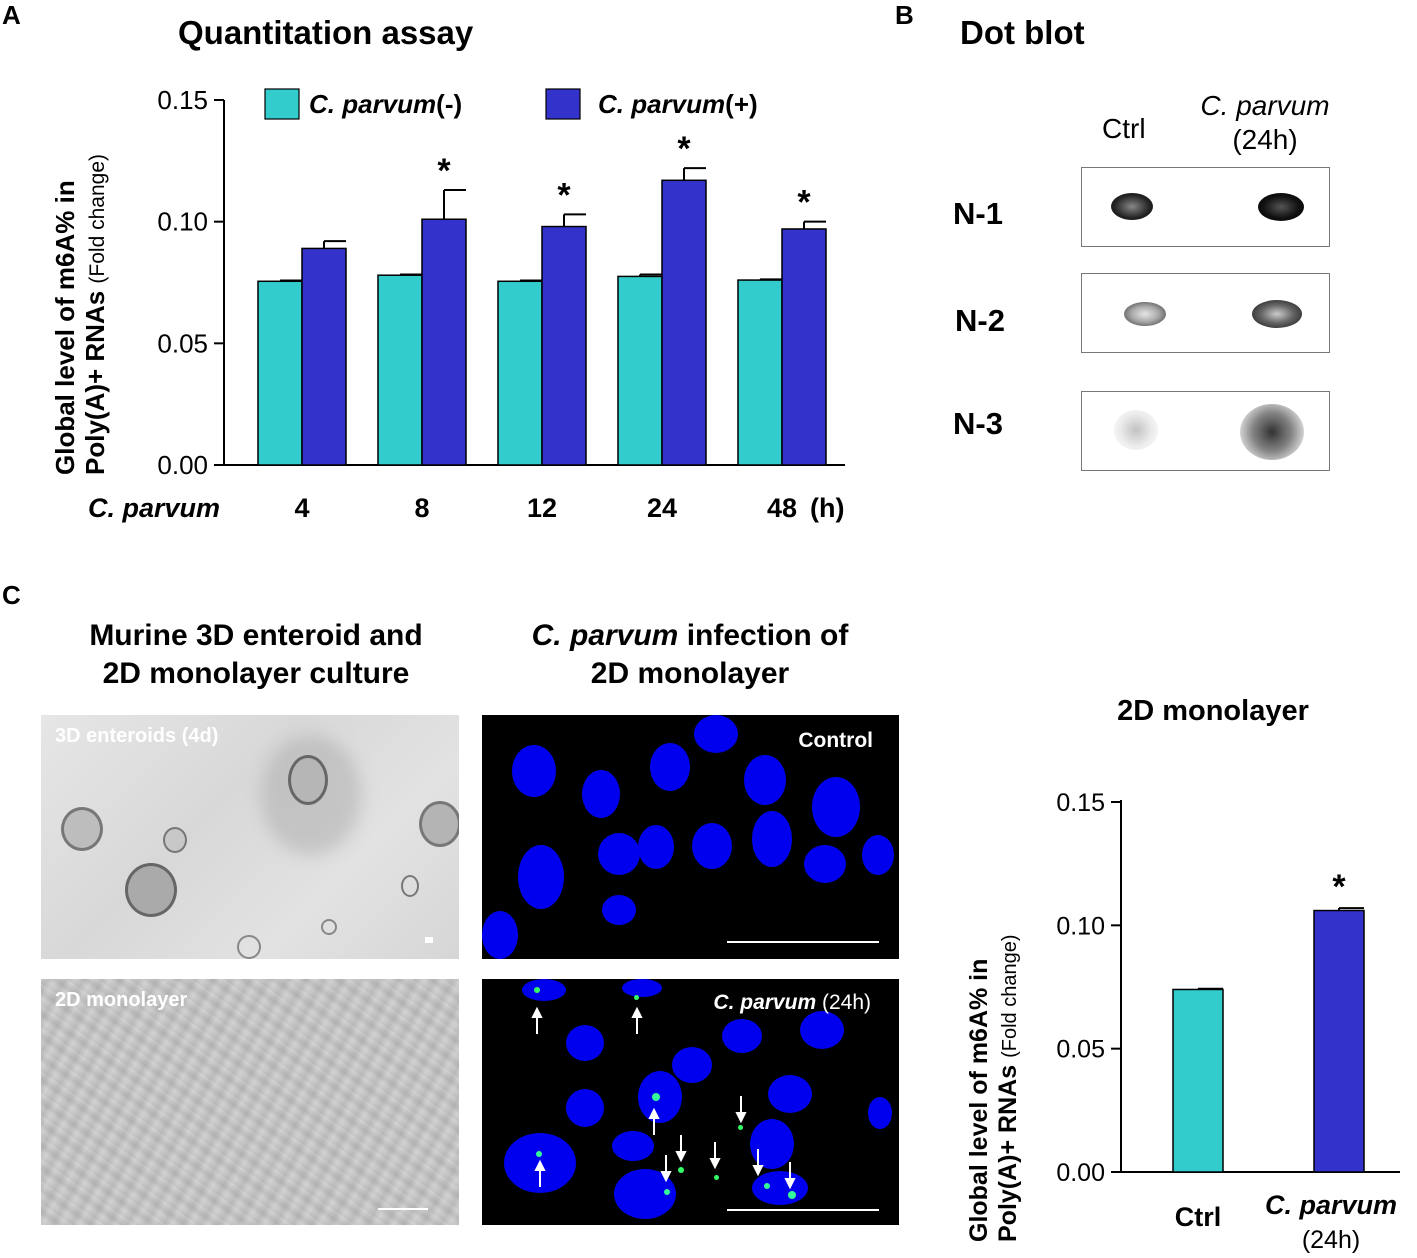 Image resolution: width=1417 pixels, height=1258 pixels. I want to click on x-tick-label: 8, so click(421, 508).